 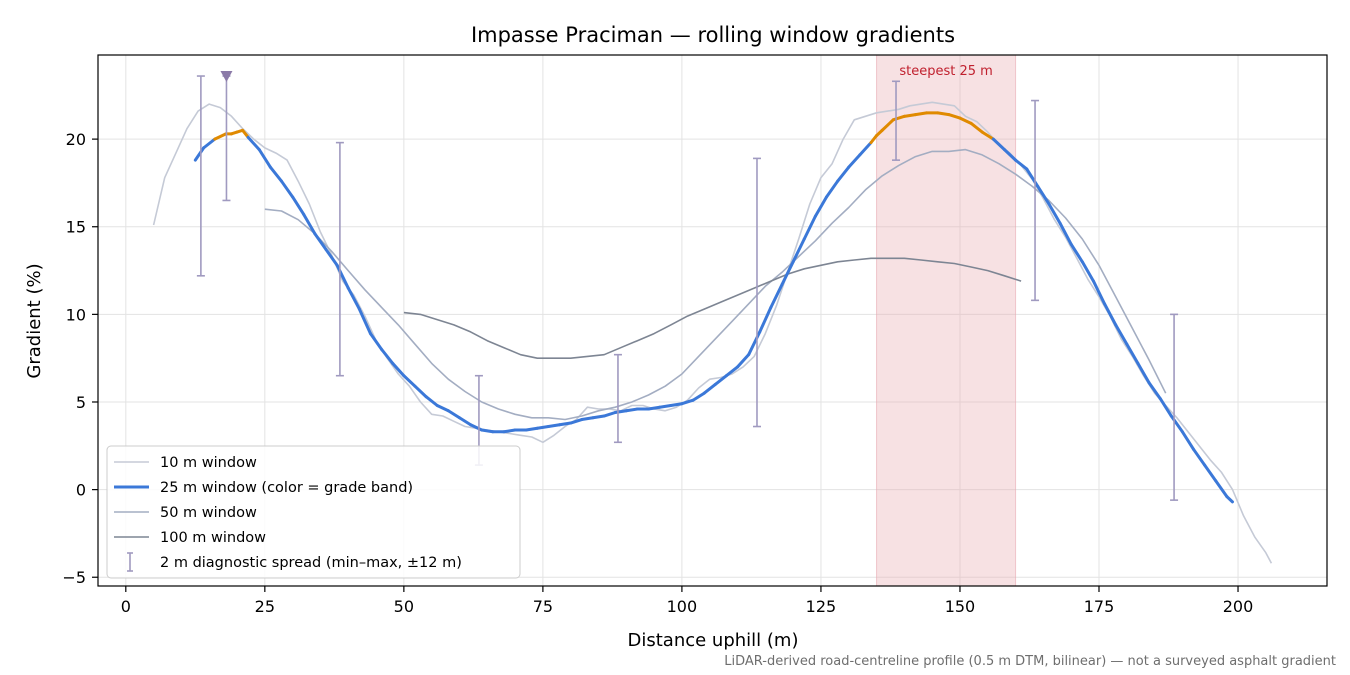 I want to click on x-tick-label: 175, so click(x=1099, y=606).